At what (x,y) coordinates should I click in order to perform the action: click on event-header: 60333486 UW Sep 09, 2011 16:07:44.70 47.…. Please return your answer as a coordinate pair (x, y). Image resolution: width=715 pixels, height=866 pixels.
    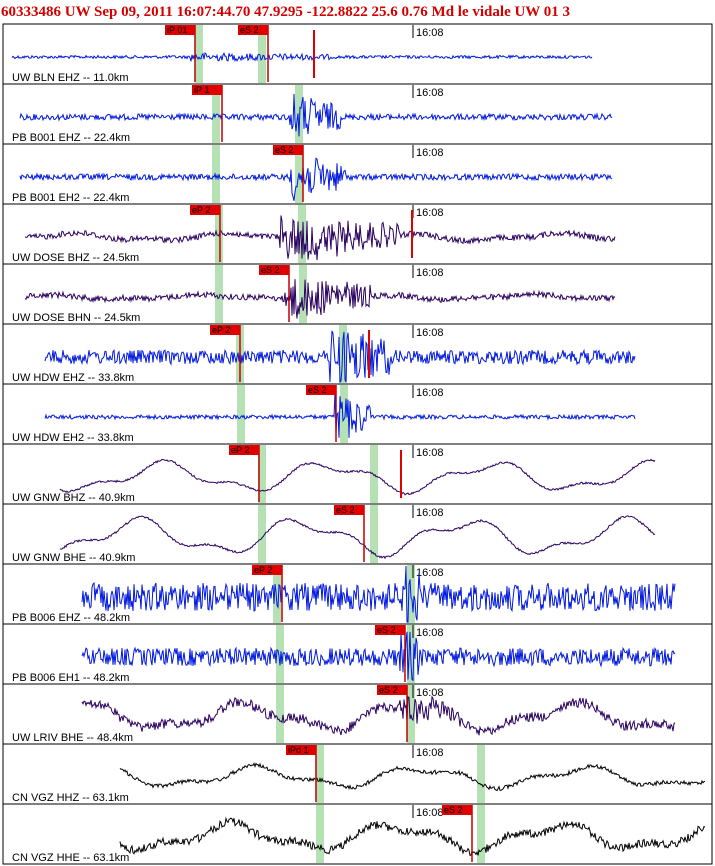
    Looking at the image, I should click on (286, 12).